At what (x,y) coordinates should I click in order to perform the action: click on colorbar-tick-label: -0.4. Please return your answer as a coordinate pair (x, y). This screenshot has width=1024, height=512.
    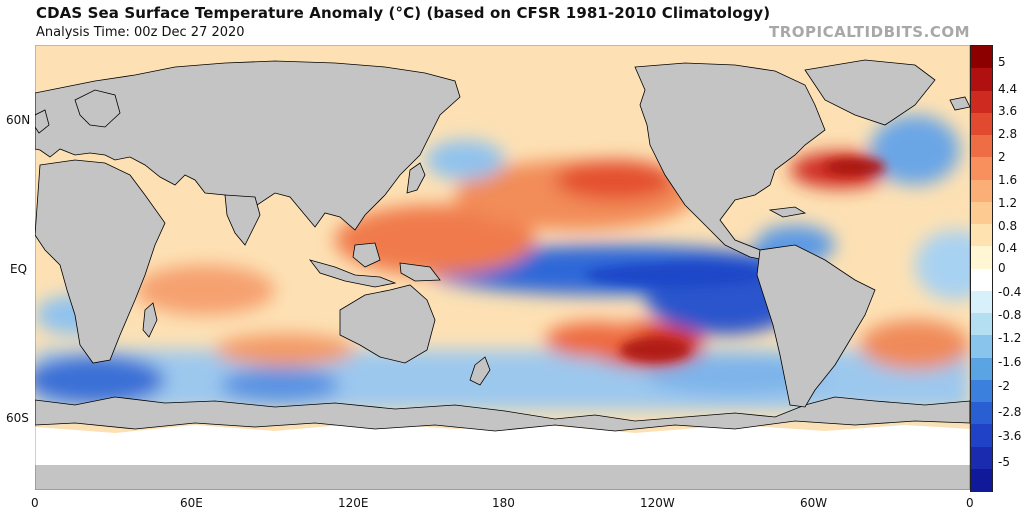
    Looking at the image, I should click on (1010, 292).